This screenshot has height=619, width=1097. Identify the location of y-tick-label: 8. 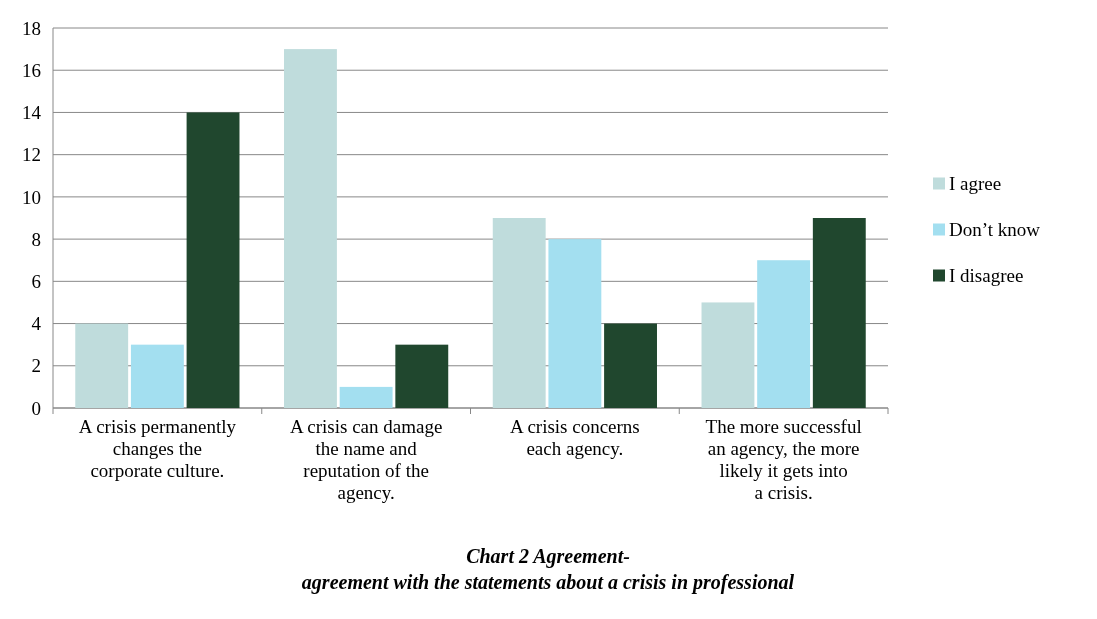
(36, 239).